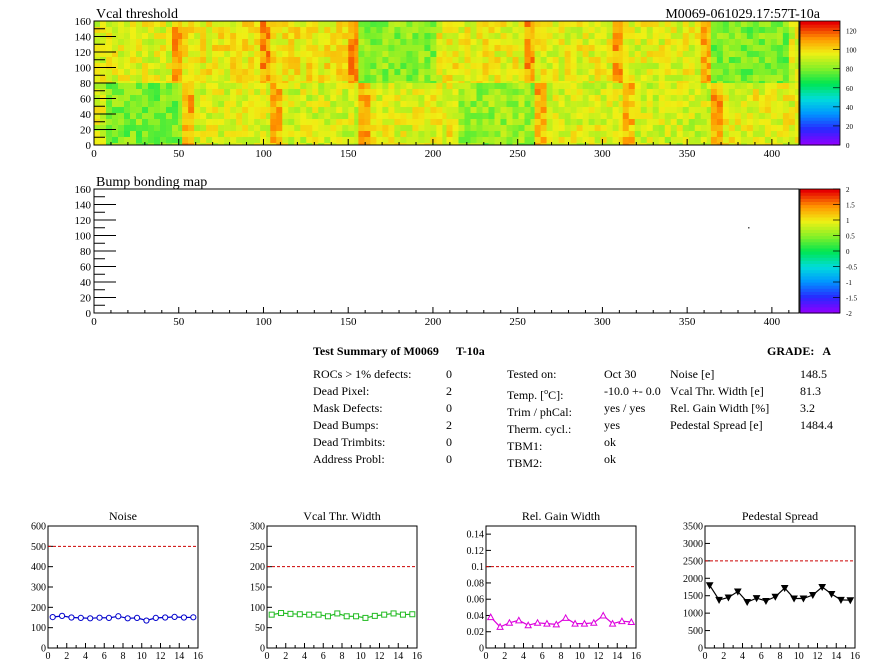  Describe the element at coordinates (83, 38) in the screenshot. I see `y-tick-label: 140` at that location.